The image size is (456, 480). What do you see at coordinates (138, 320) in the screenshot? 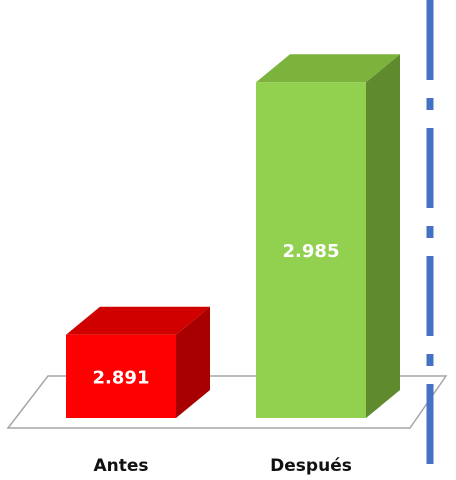
I see `bar-antes-top` at bounding box center [138, 320].